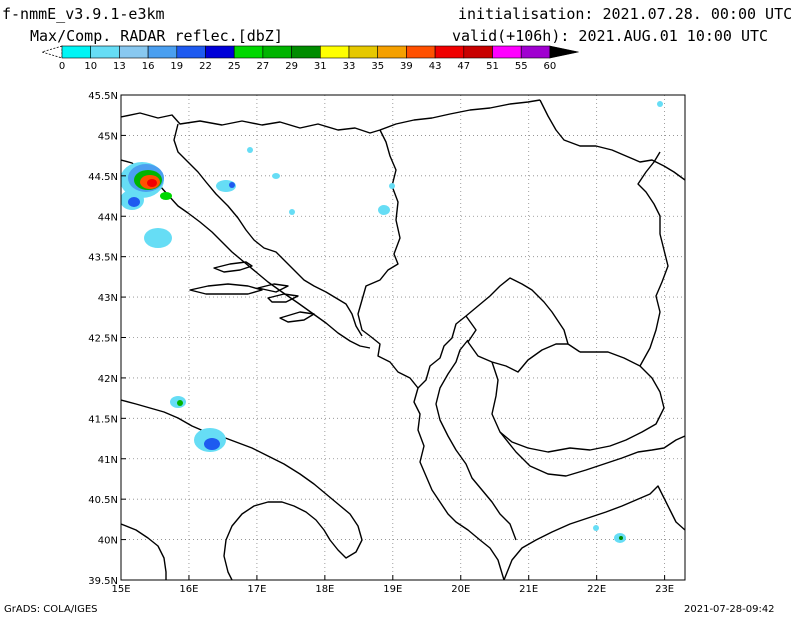 This screenshot has height=618, width=800. What do you see at coordinates (435, 66) in the screenshot?
I see `colorbar-label: 43` at bounding box center [435, 66].